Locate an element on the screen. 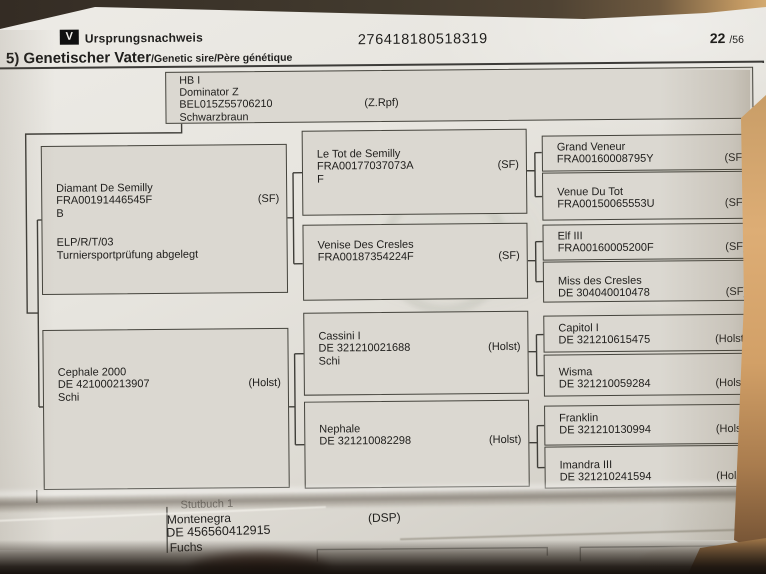 The image size is (766, 574). connector-g3b4 is located at coordinates (537, 446).